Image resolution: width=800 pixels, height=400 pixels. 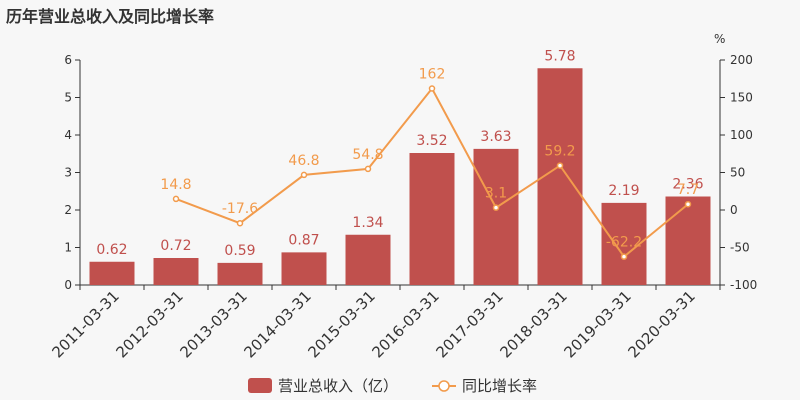 What do you see at coordinates (431, 141) in the screenshot?
I see `bar-value-label: 3.52` at bounding box center [431, 141].